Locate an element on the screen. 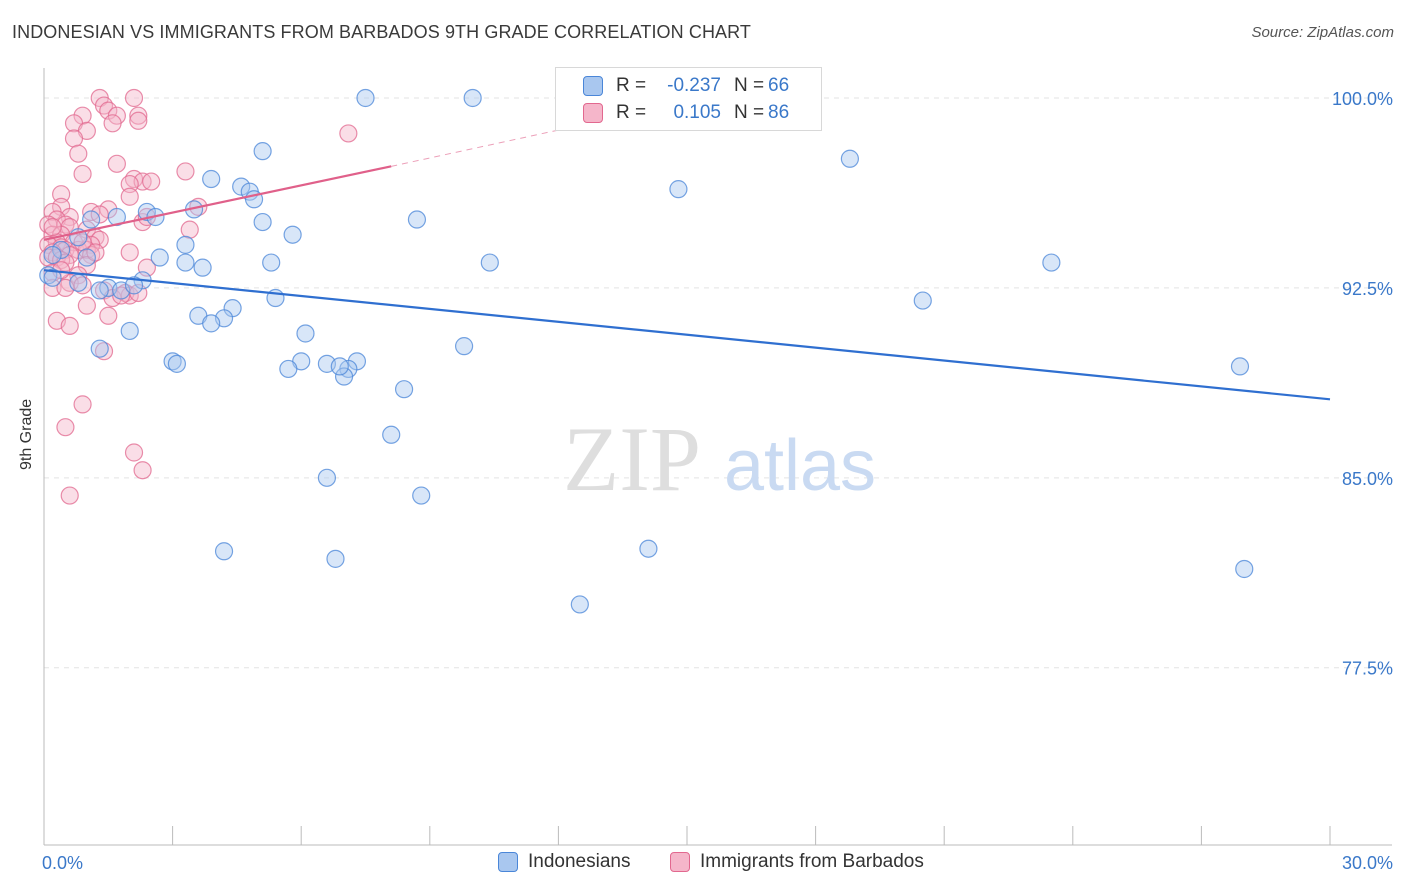 This screenshot has width=1406, height=892. y-tick-label: 100.0% is located at coordinates (1362, 99).